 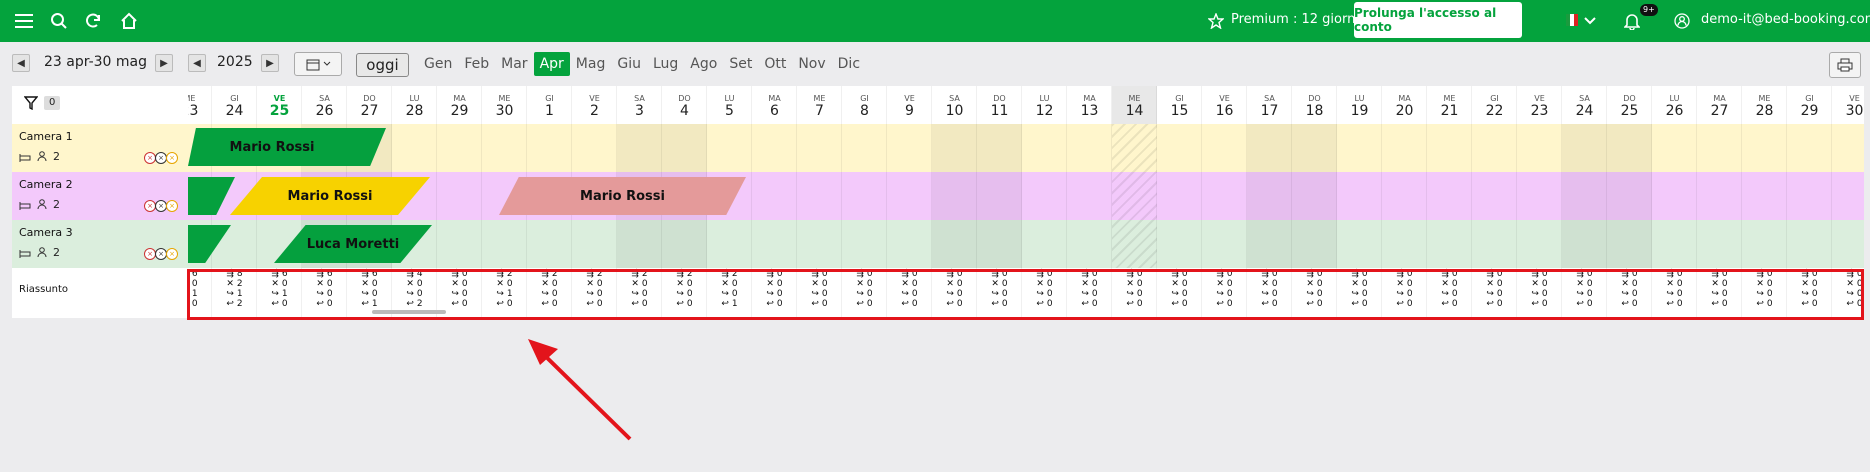 What do you see at coordinates (594, 105) in the screenshot?
I see `day-header: VE 2` at bounding box center [594, 105].